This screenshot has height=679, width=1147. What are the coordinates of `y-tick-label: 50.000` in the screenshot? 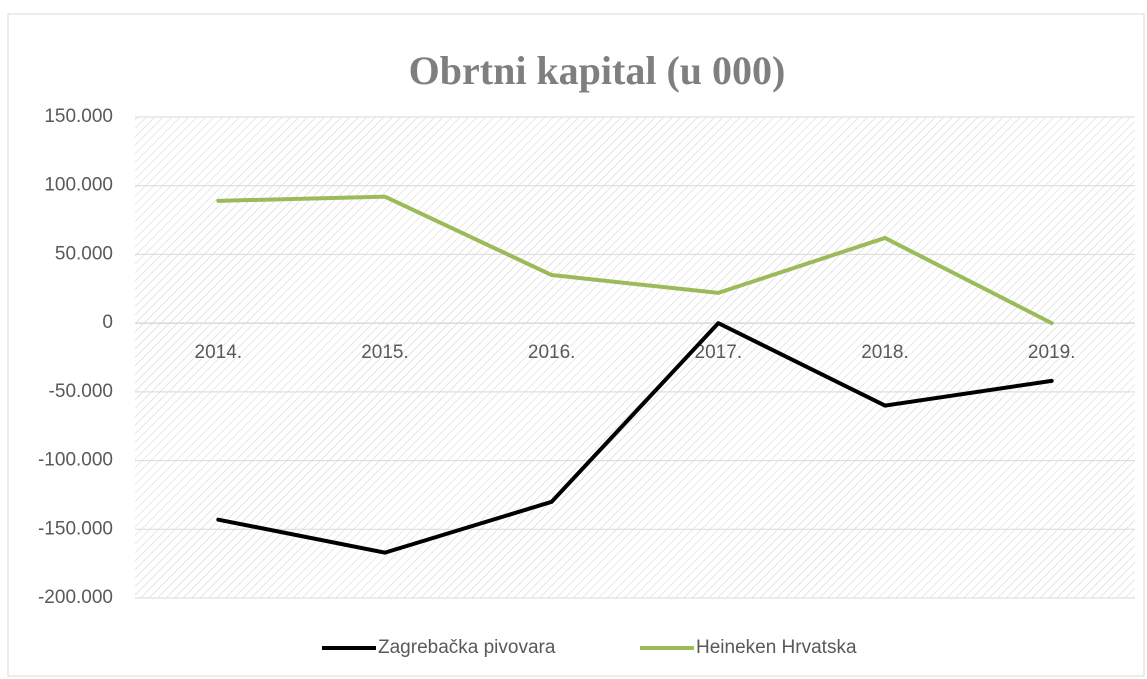 It's located at (84, 253).